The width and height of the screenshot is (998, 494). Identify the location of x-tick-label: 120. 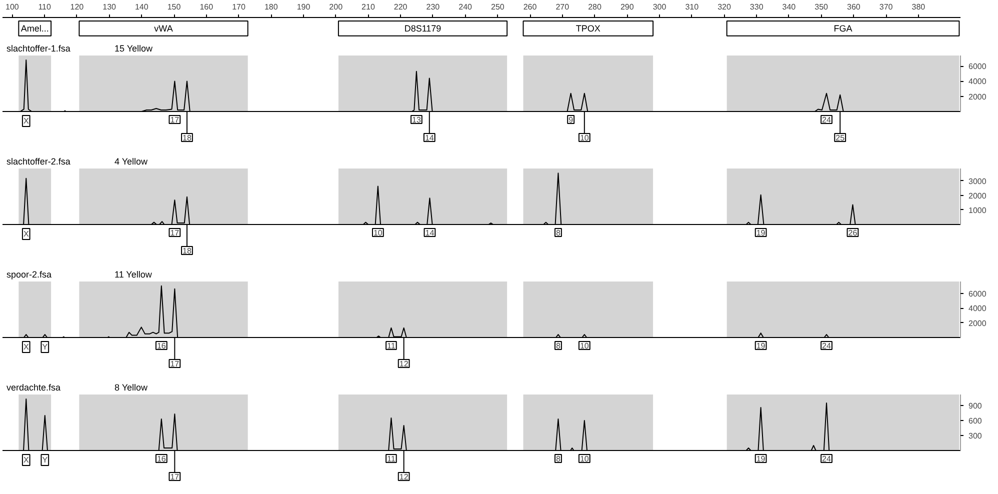
(77, 7).